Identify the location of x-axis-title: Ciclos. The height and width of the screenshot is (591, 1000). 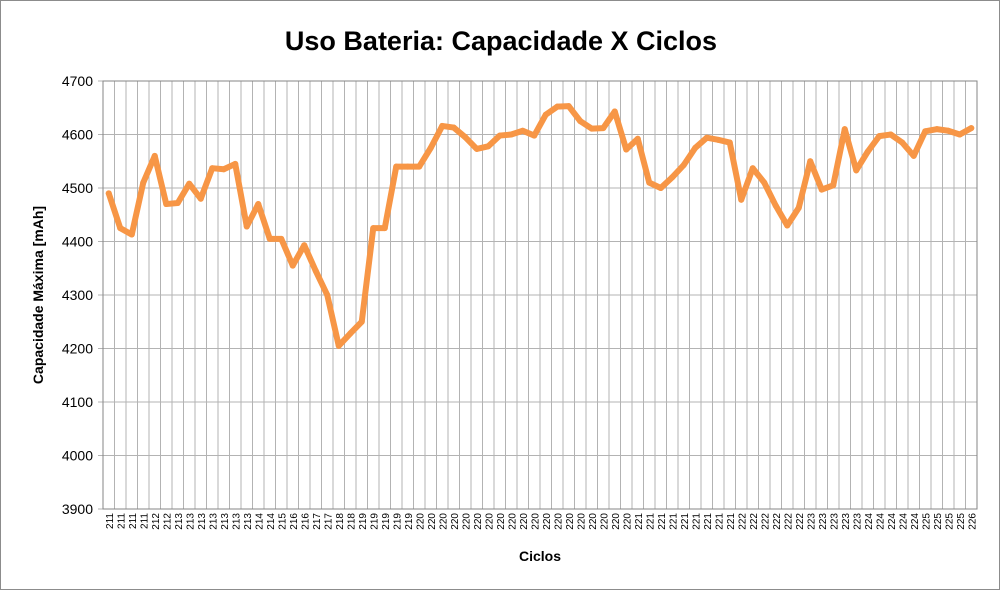
(540, 556).